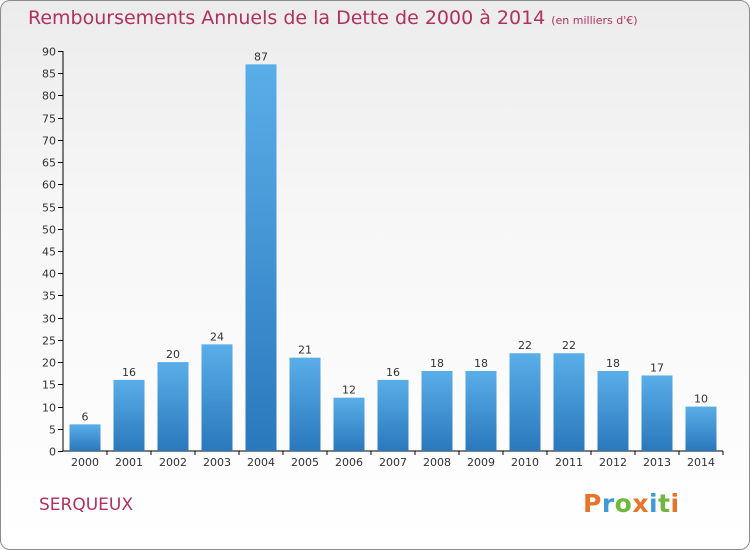  What do you see at coordinates (49, 341) in the screenshot?
I see `y-tick-label: 25` at bounding box center [49, 341].